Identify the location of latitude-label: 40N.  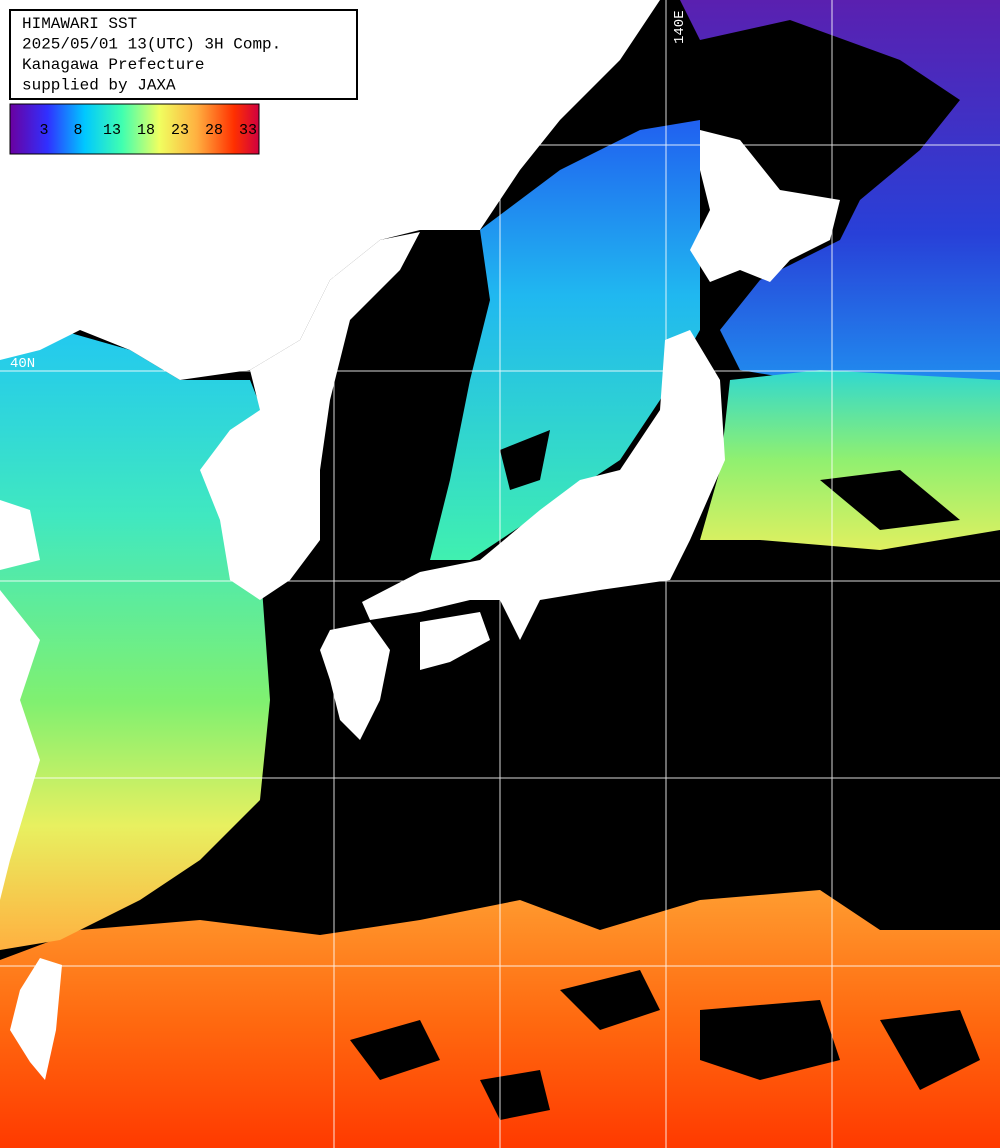
(22, 364).